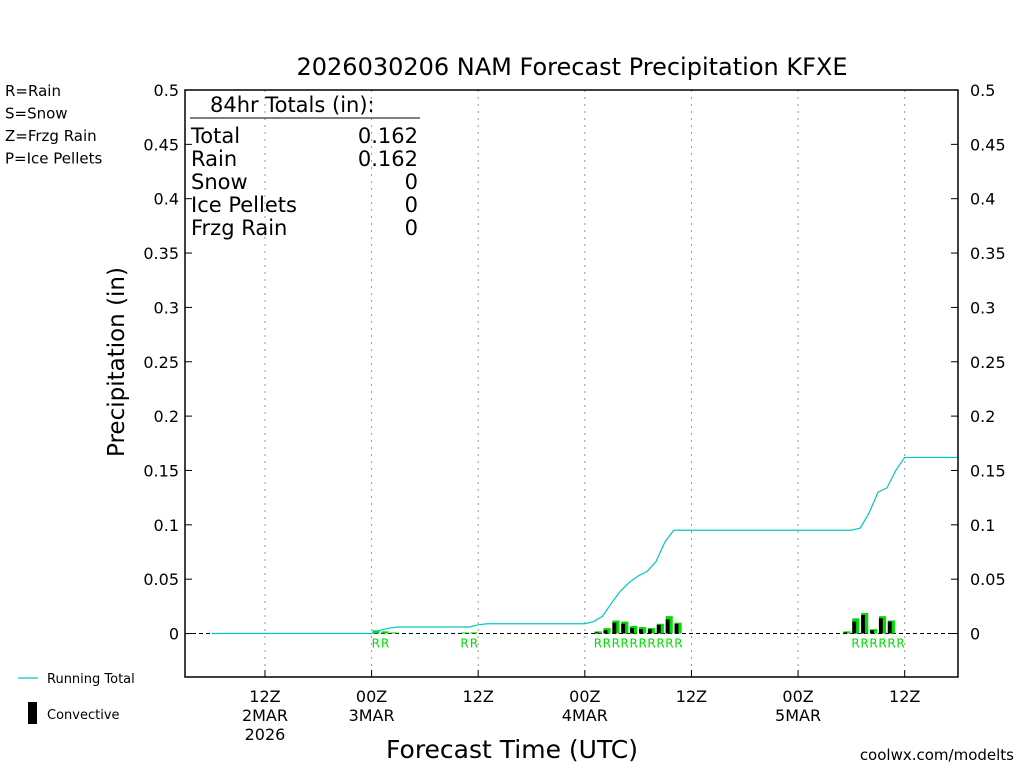 This screenshot has height=768, width=1024. Describe the element at coordinates (265, 715) in the screenshot. I see `x-tick-label: 2MAR` at that location.